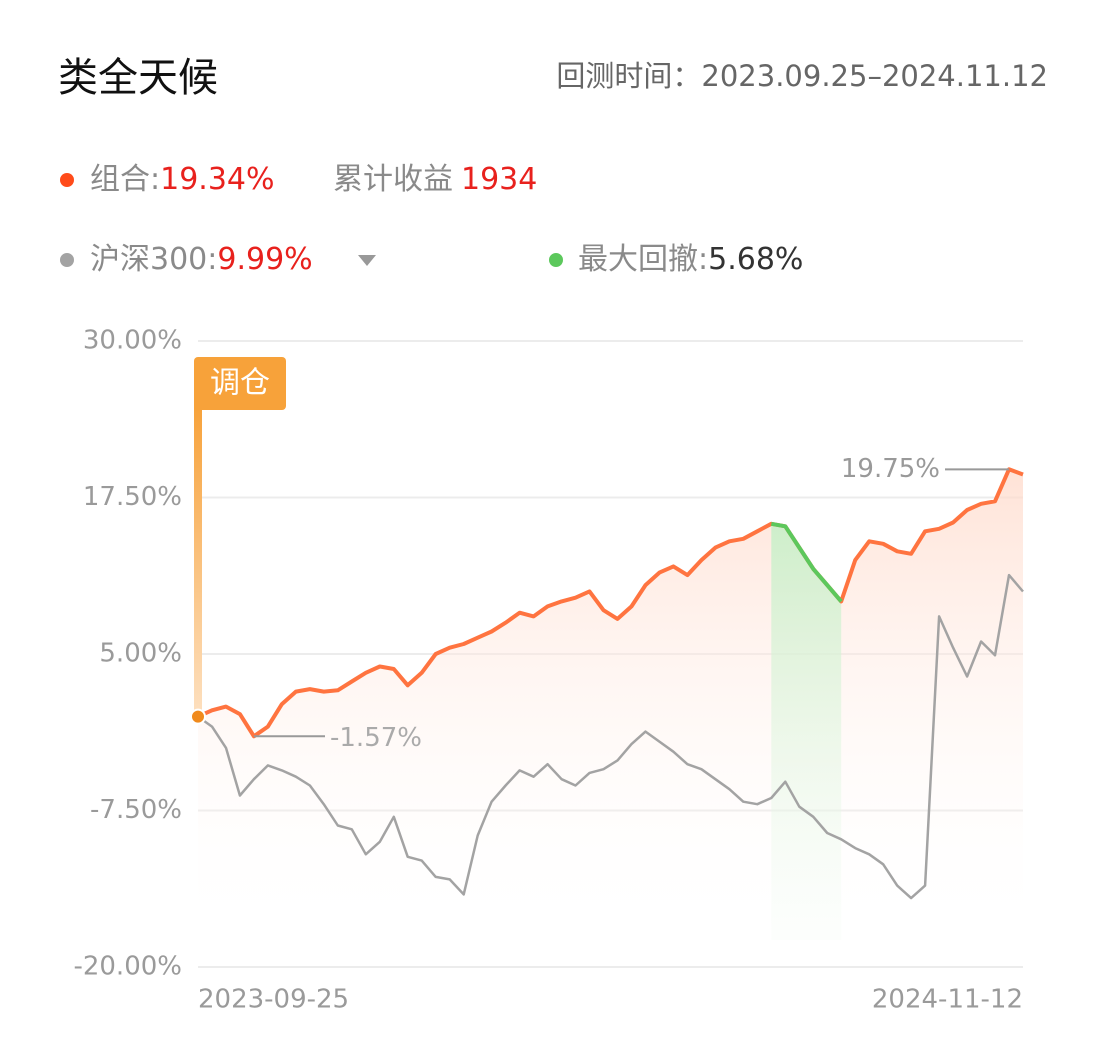  I want to click on drawdown-item: 最大回撤:5.68%, so click(690, 259).